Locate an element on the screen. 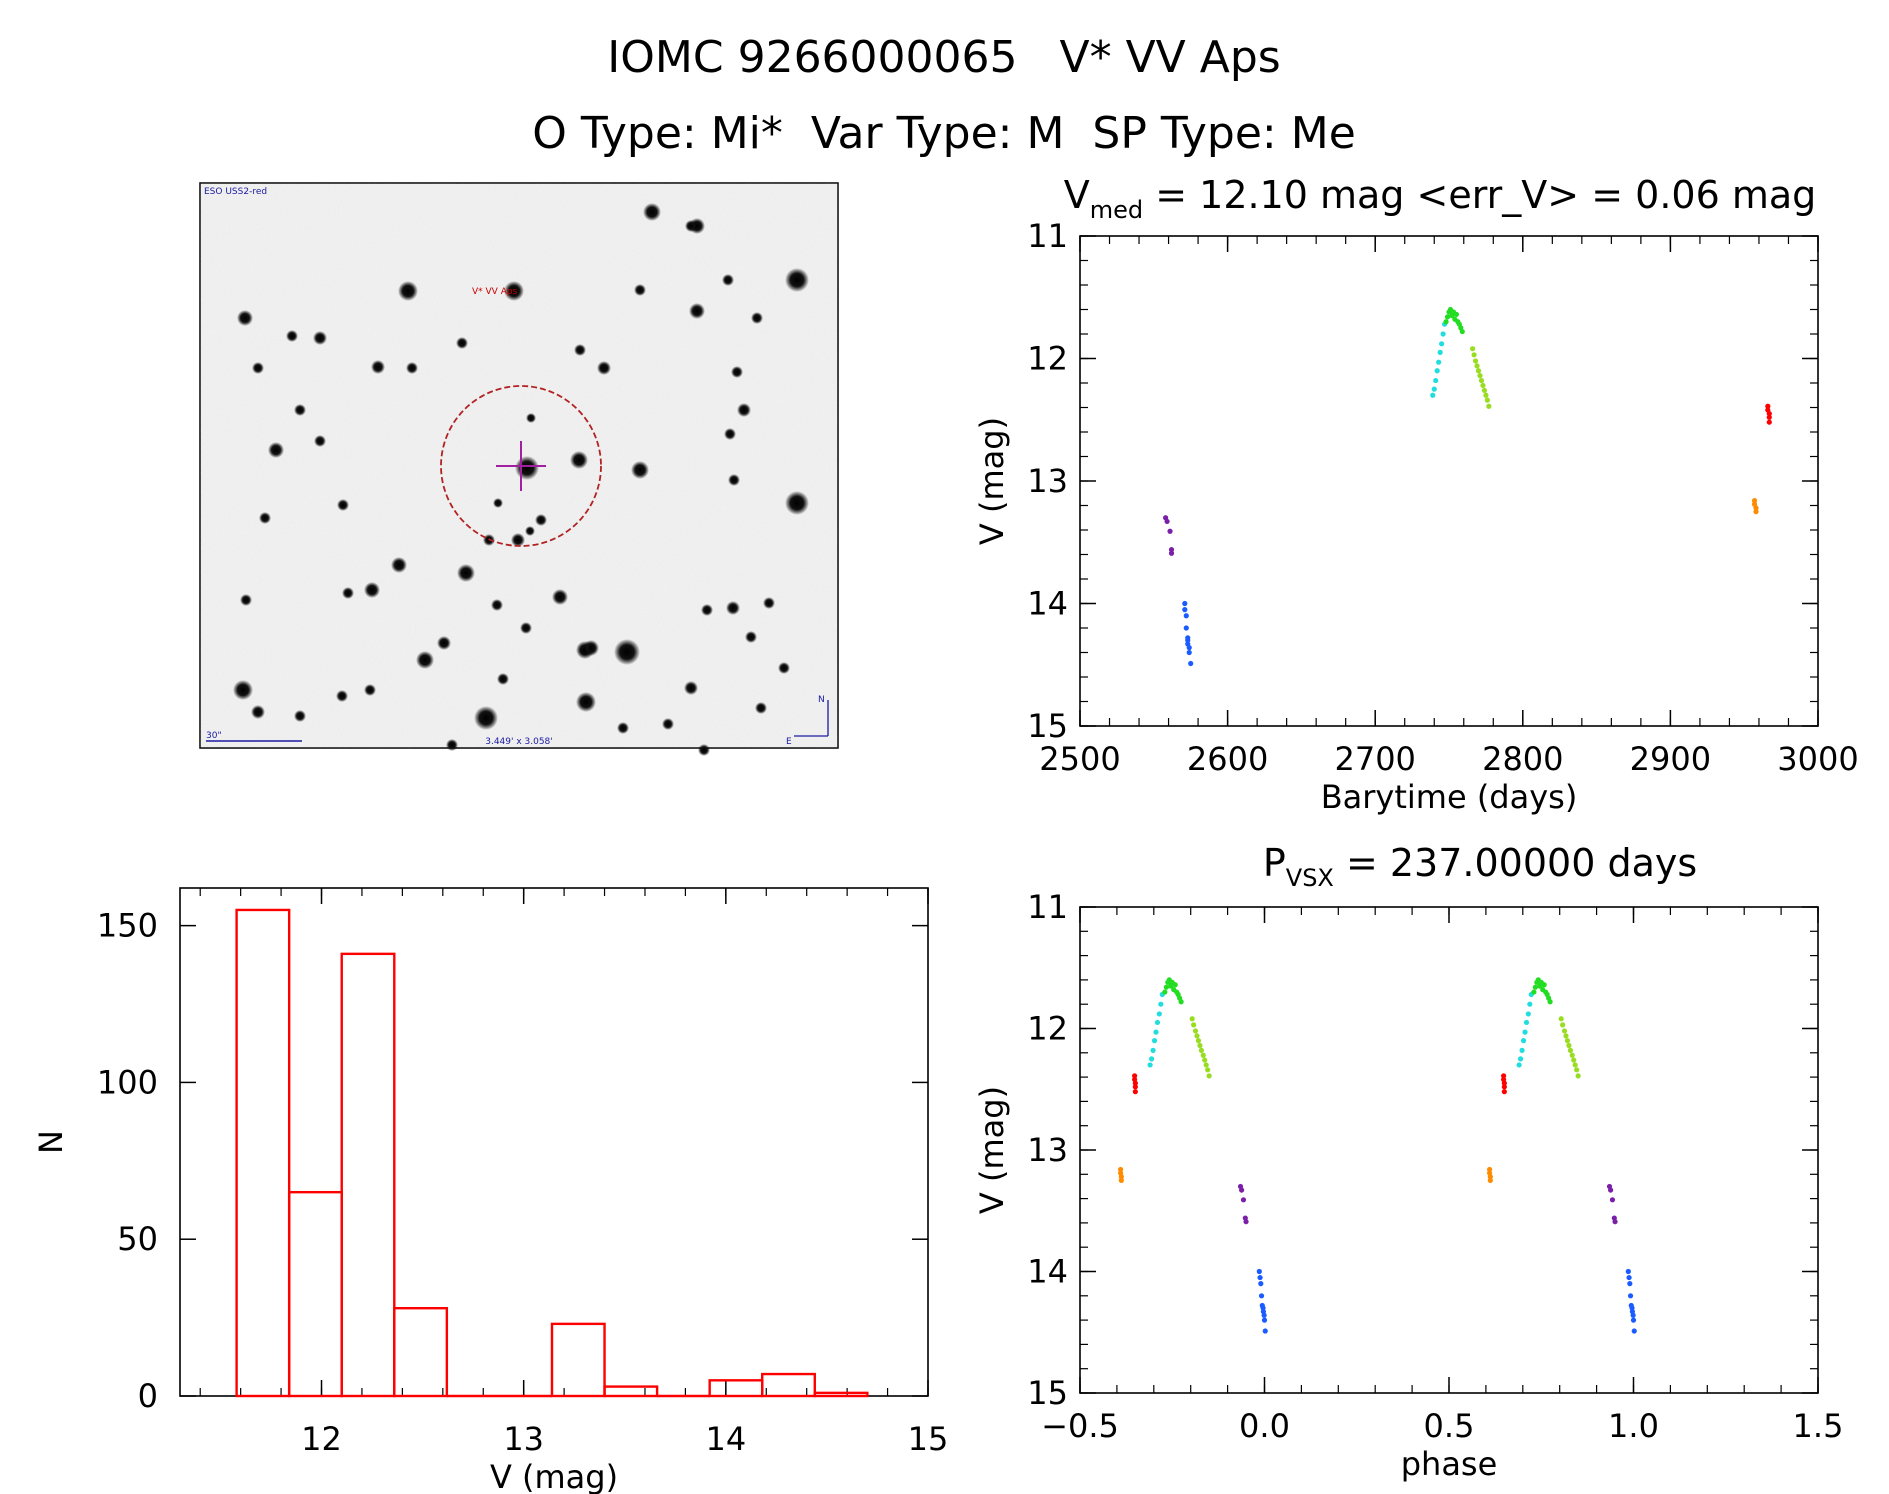  finder-target-circle is located at coordinates (521, 466).